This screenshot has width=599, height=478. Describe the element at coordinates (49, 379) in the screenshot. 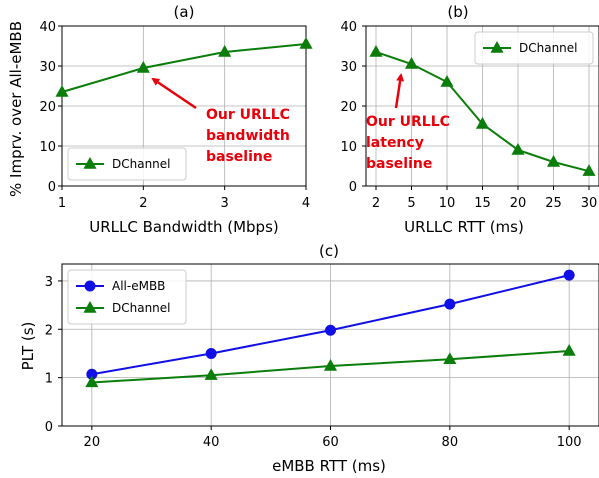

I see `panel-c-y-tick-label: 1` at that location.